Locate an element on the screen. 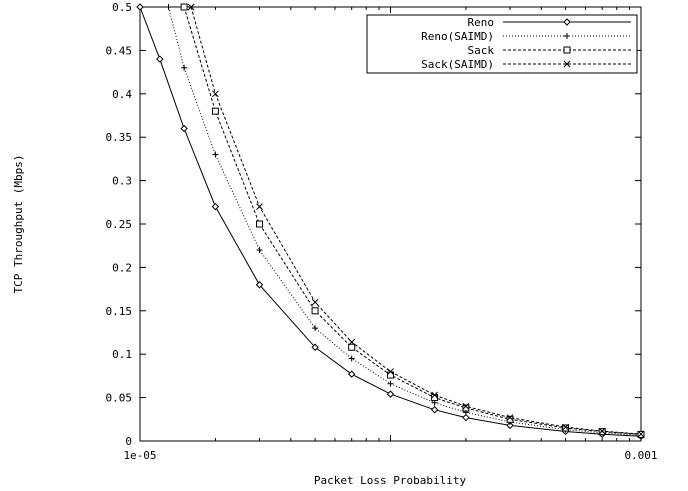  y-tick-label: 0.15 is located at coordinates (119, 311).